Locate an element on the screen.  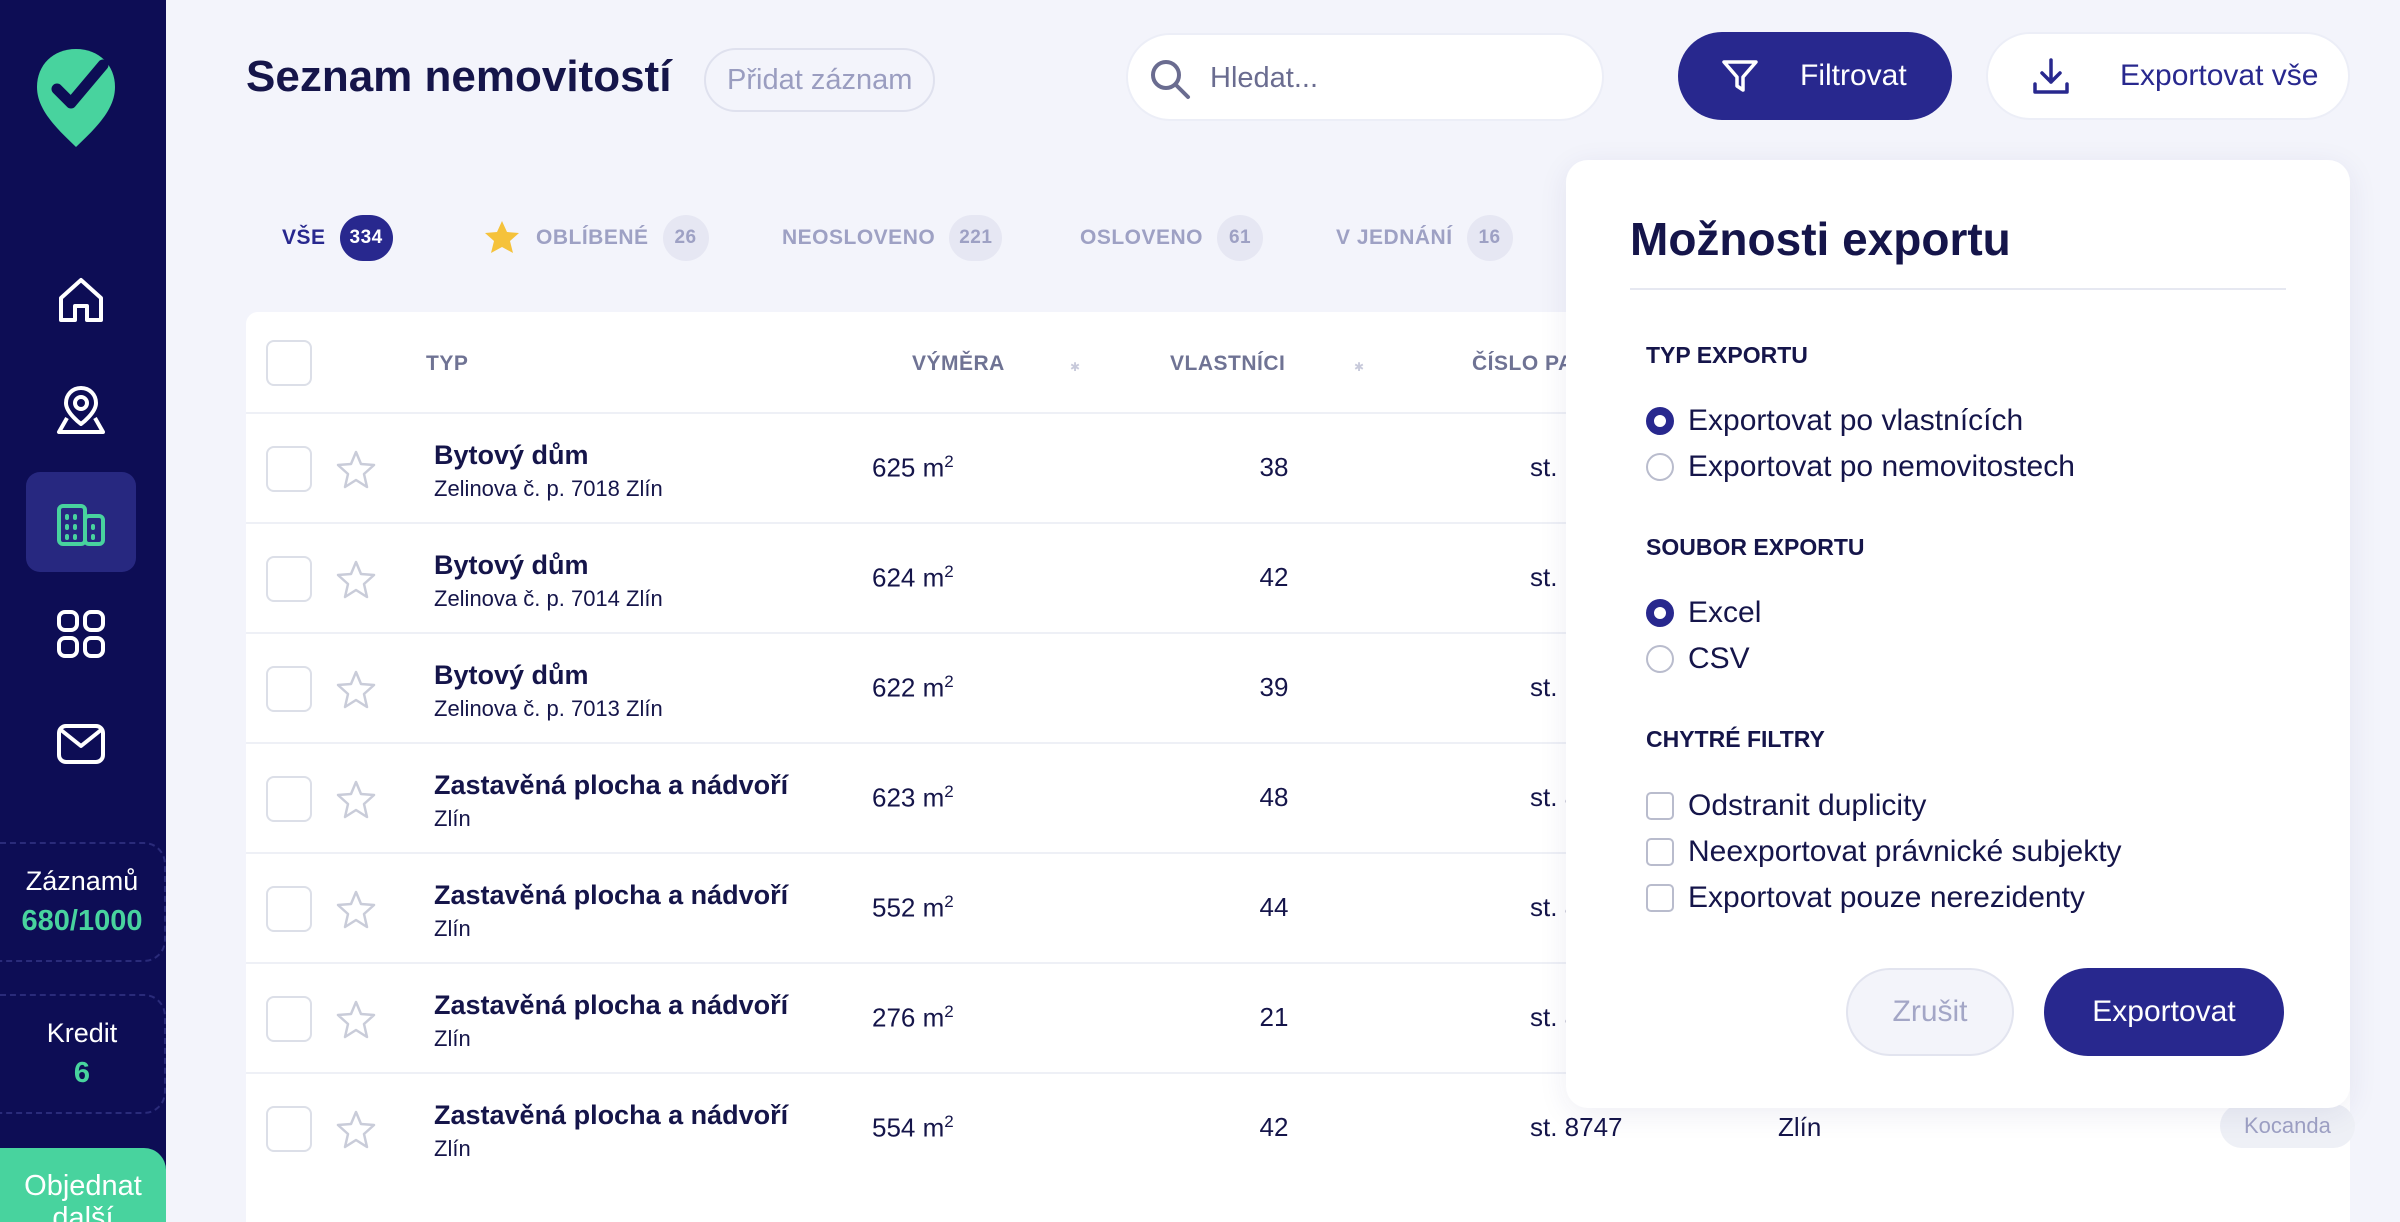
tab-label: OSLOVENO is located at coordinates (1142, 237).